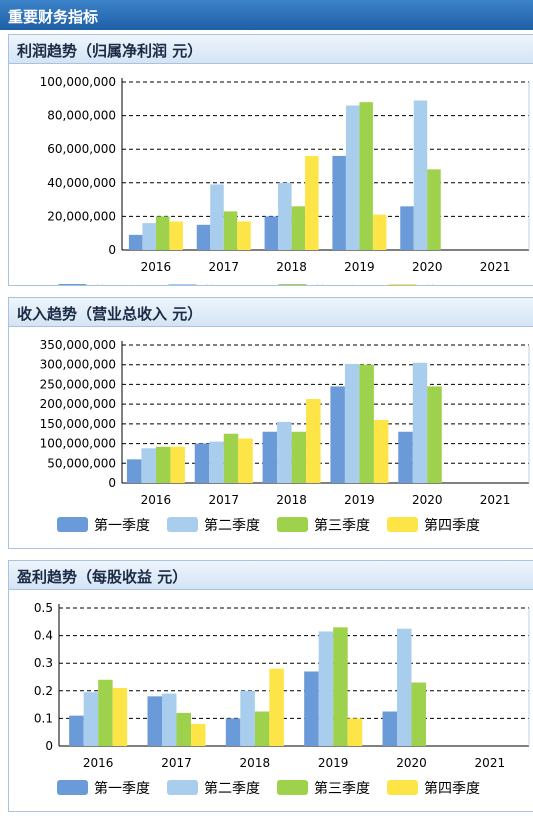  I want to click on y-tick-label: 350,000,000, so click(78, 345).